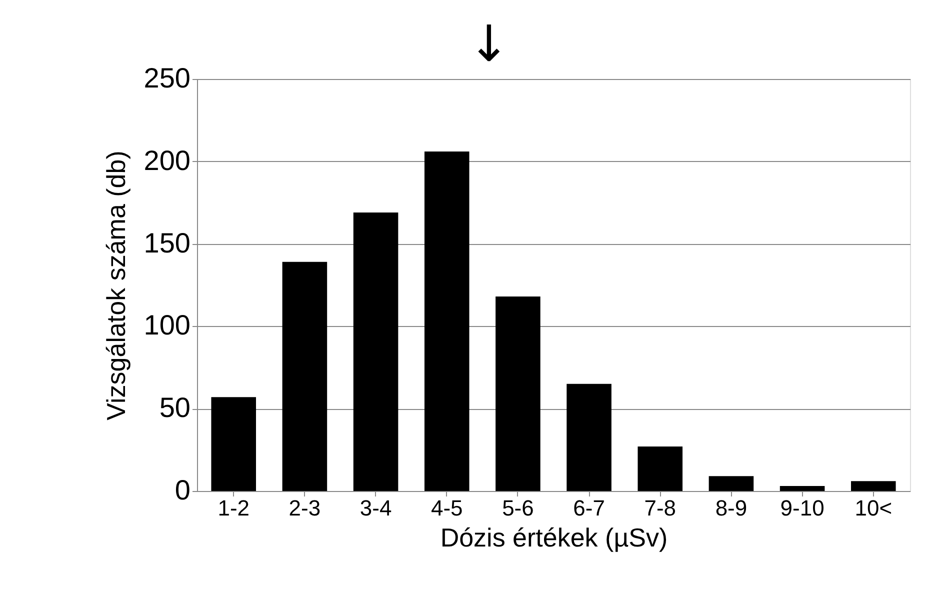  What do you see at coordinates (873, 508) in the screenshot?
I see `x-tick-label: 10<` at bounding box center [873, 508].